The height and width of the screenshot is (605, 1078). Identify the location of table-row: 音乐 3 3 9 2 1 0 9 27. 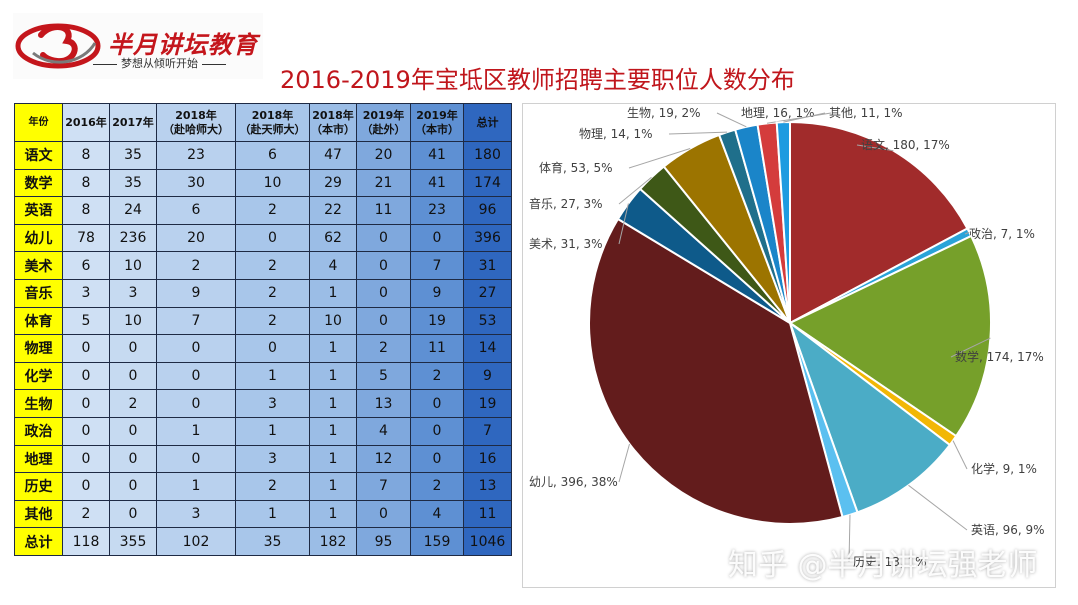
(263, 293).